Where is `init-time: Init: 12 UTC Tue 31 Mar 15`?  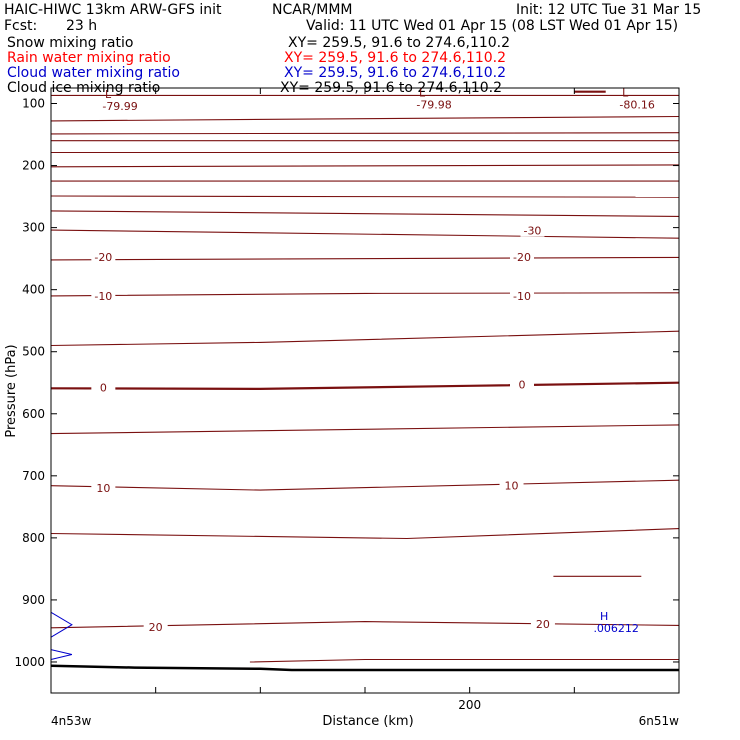
init-time: Init: 12 UTC Tue 31 Mar 15 is located at coordinates (609, 10).